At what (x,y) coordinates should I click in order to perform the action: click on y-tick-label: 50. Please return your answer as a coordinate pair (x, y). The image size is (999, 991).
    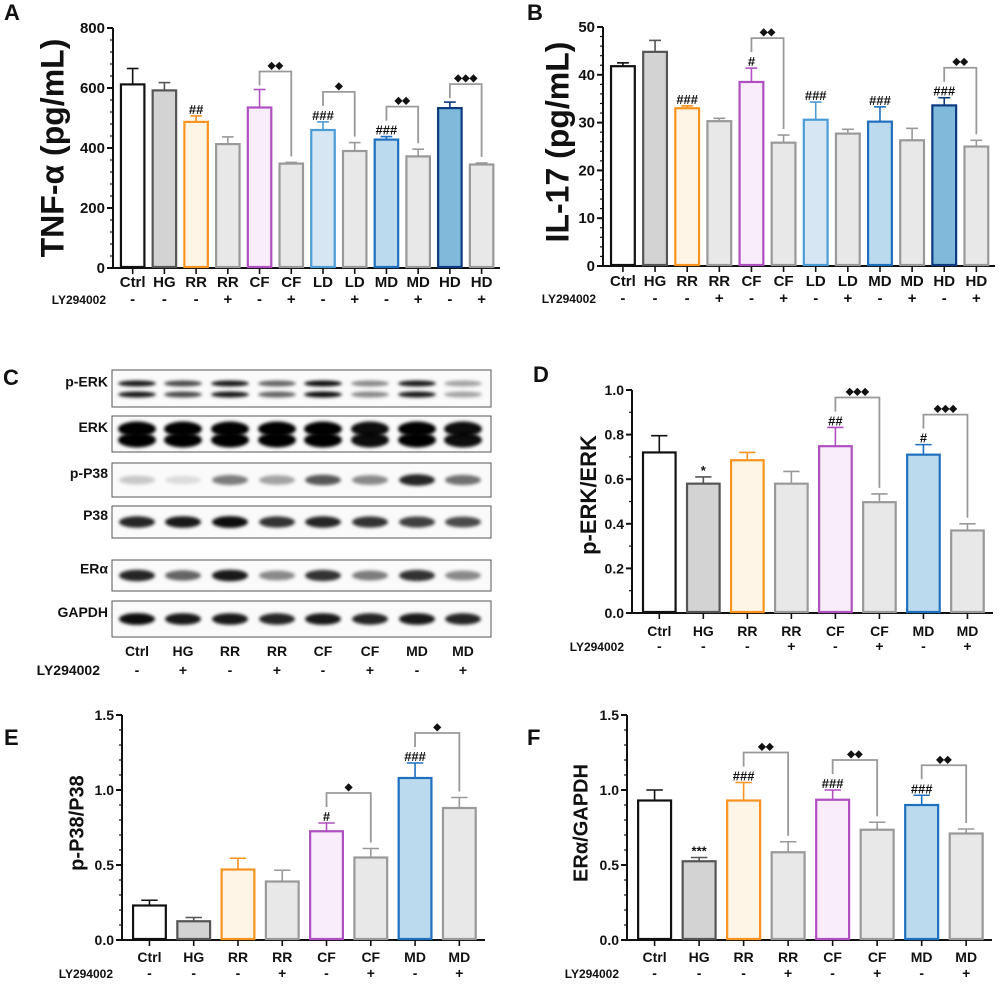
    Looking at the image, I should click on (586, 27).